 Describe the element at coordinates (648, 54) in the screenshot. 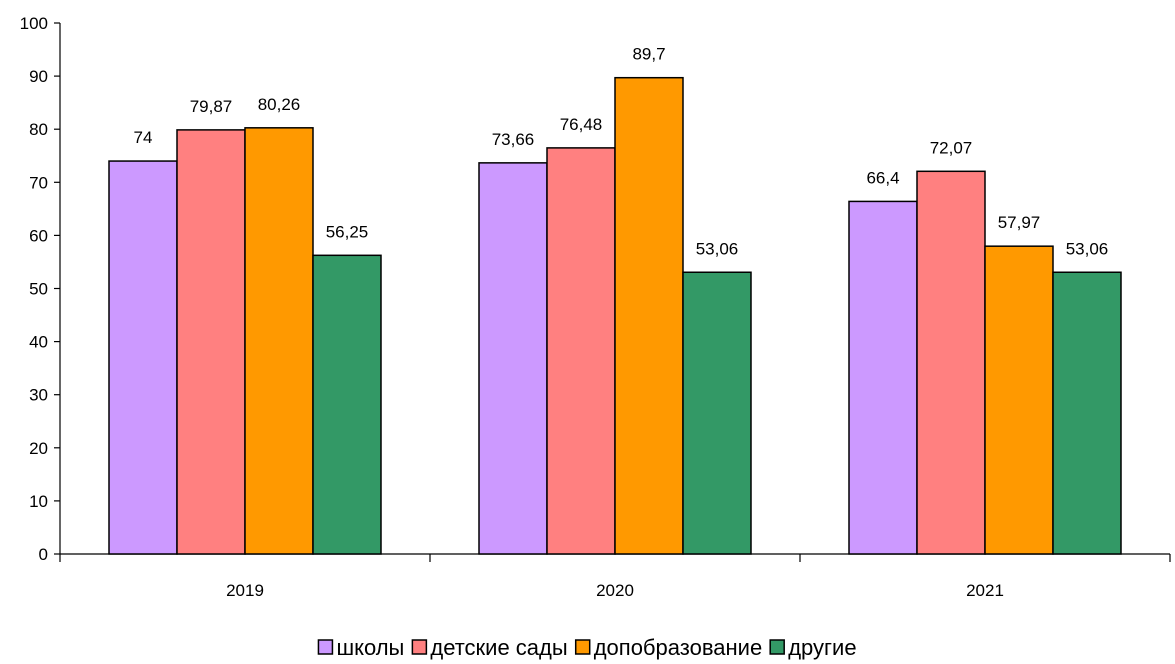

I see `data-label: 89,7` at that location.